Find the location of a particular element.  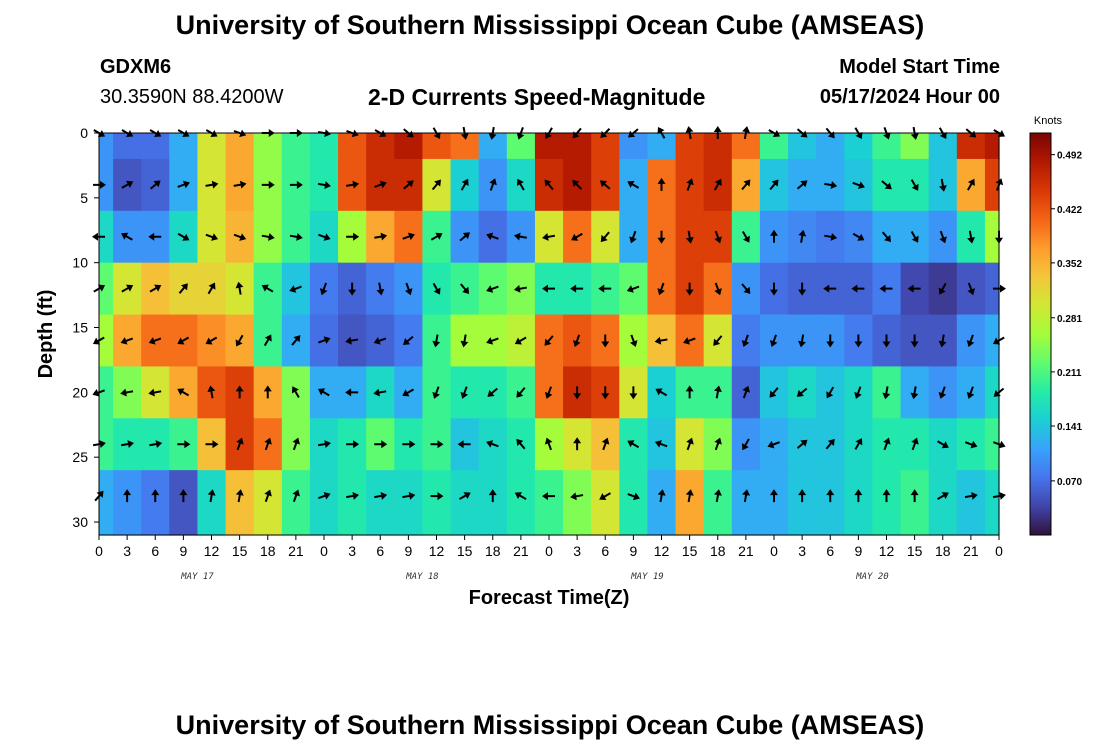

x-tick-label: 18 is located at coordinates (493, 551).